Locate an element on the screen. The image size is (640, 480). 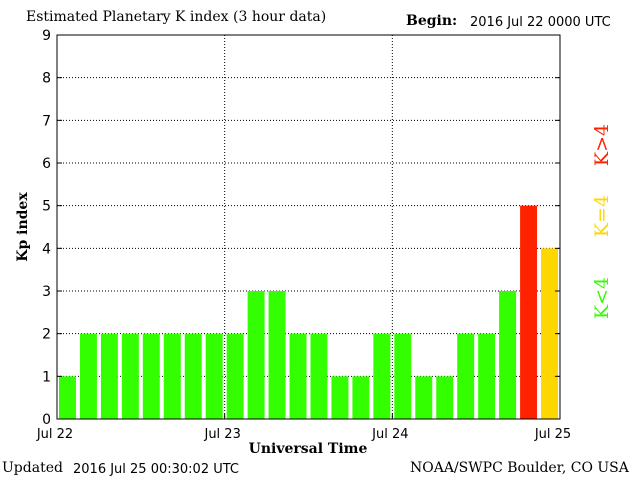
legend-label: K<4 is located at coordinates (602, 298).